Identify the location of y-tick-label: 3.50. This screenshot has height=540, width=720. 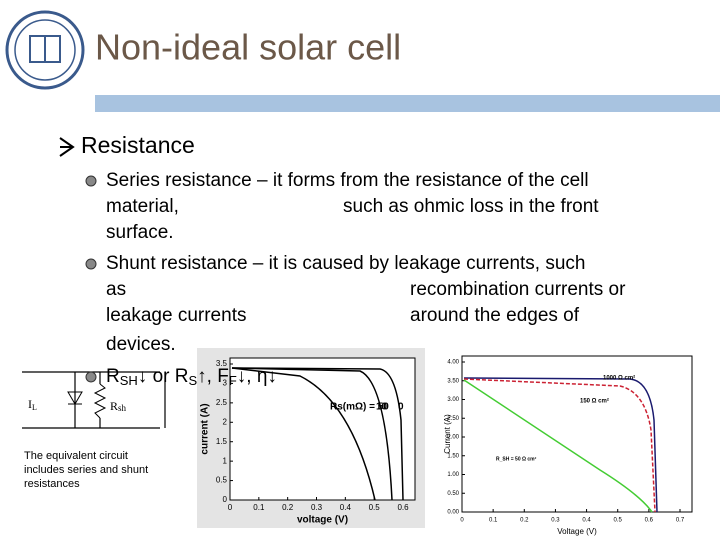
(453, 381).